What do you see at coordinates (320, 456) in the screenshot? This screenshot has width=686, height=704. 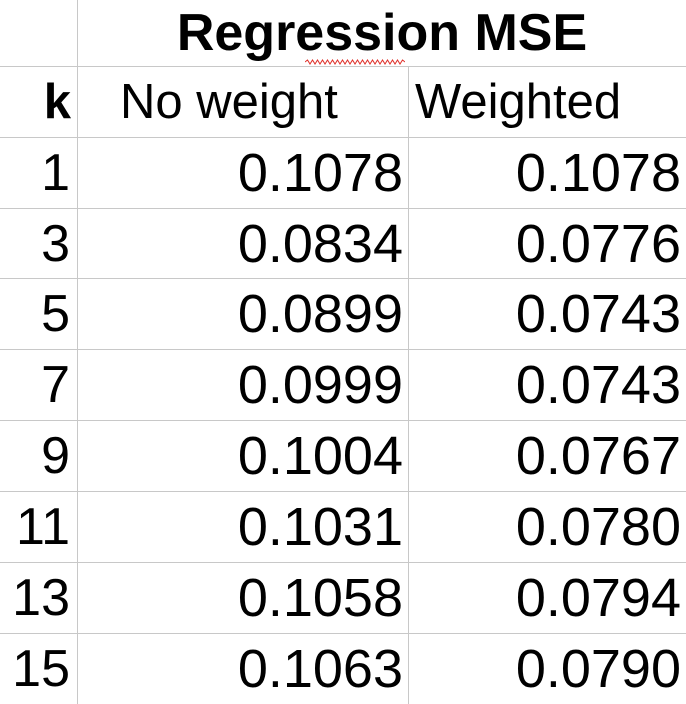 I see `cell-no-weight: 0.1004` at bounding box center [320, 456].